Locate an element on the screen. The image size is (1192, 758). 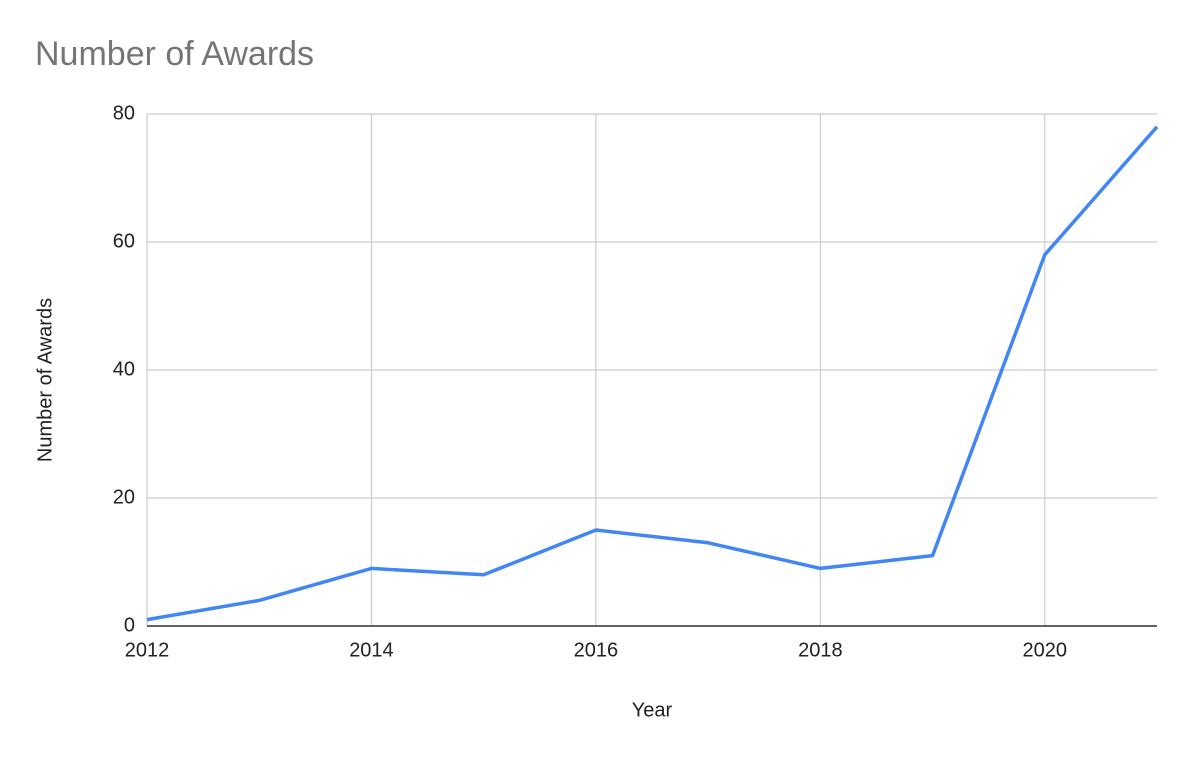
x-axis-label: Year is located at coordinates (652, 710).